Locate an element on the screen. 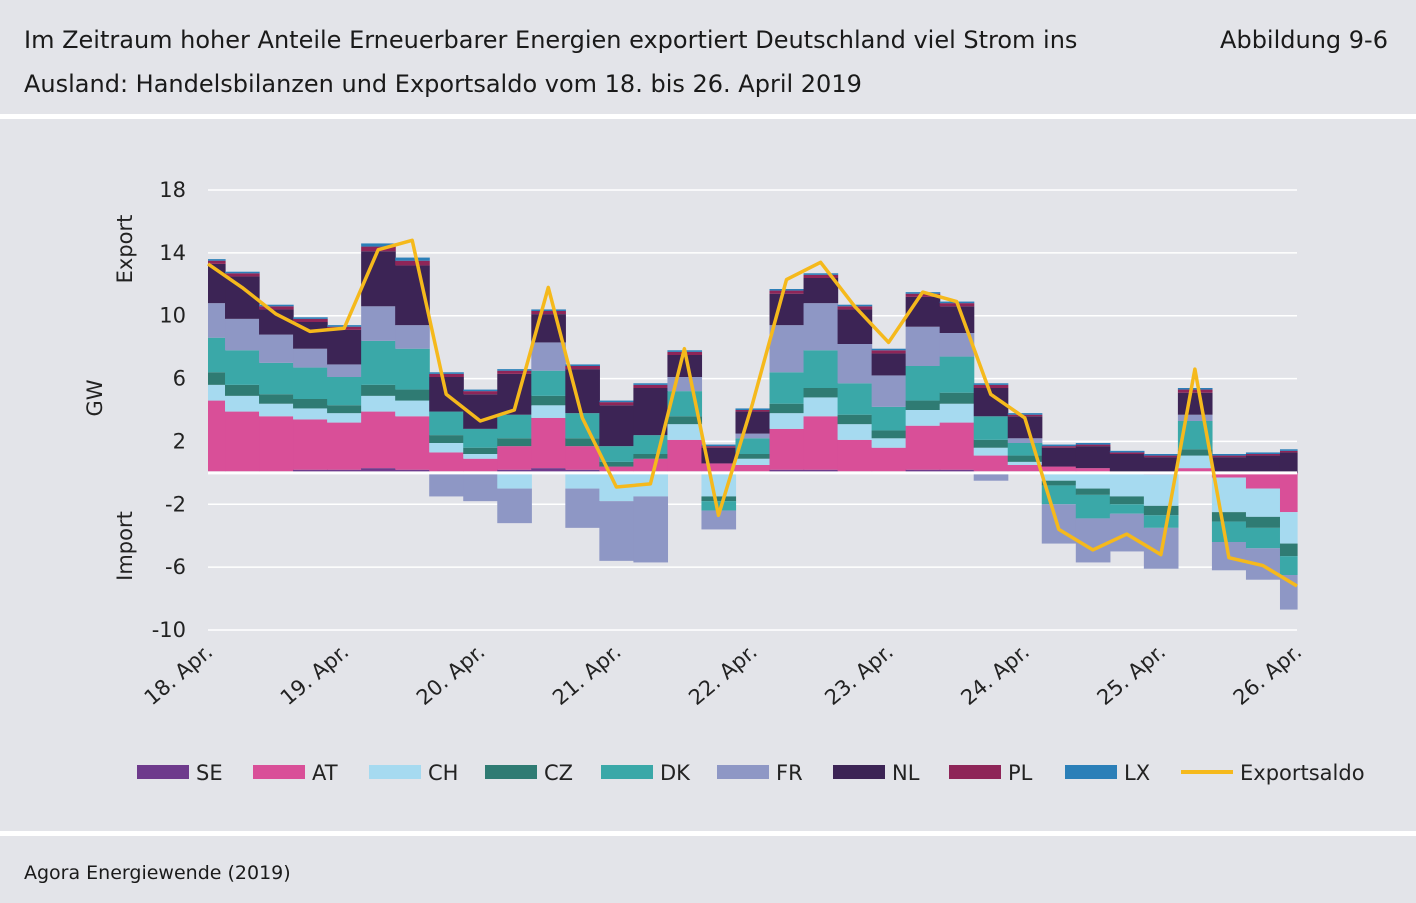 This screenshot has height=903, width=1416. legend-swatch-pl is located at coordinates (975, 772).